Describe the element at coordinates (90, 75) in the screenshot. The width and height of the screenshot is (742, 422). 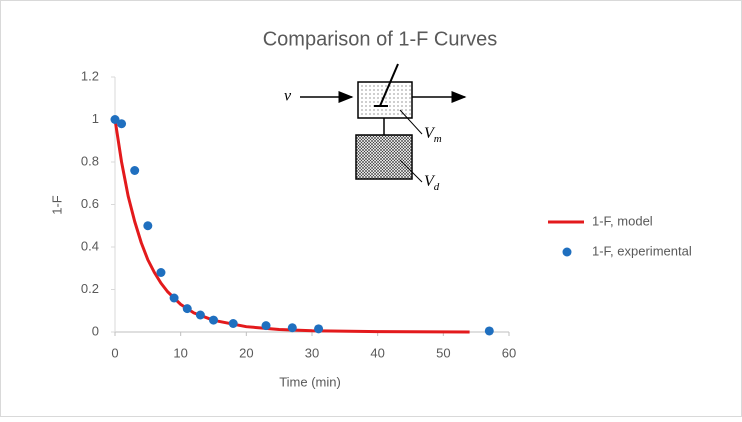
I see `y-tick-label: 1.2` at that location.